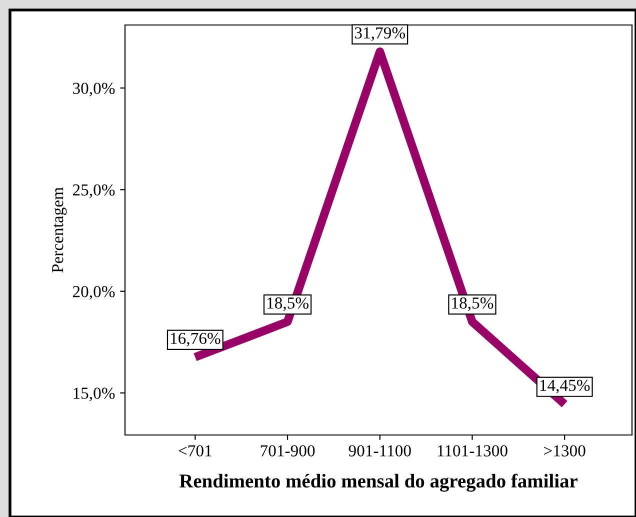 This screenshot has width=636, height=517. What do you see at coordinates (565, 450) in the screenshot?
I see `x-tick-label: >1300` at bounding box center [565, 450].